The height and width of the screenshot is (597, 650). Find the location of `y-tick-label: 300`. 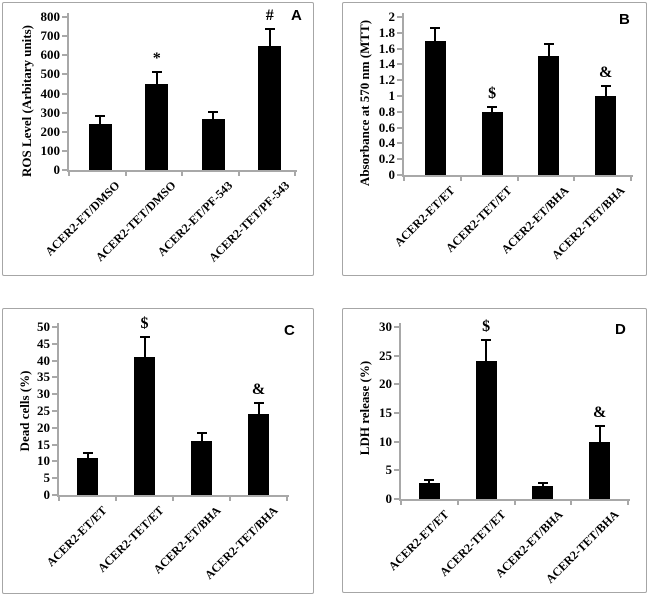

y-tick-label: 300 is located at coordinates (50, 112).